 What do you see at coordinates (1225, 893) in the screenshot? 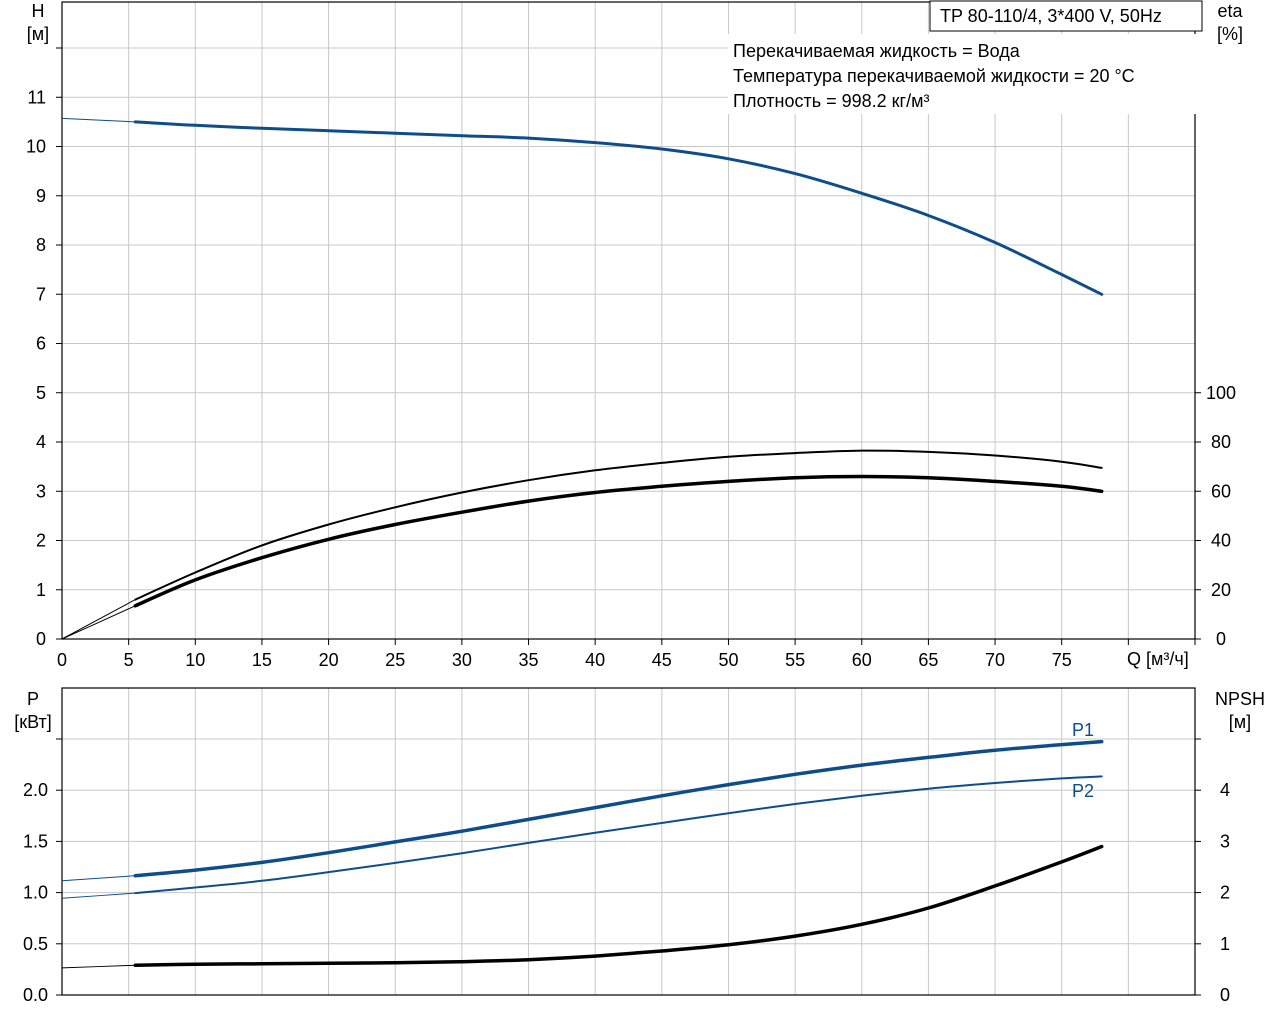
I see `bottom-y2-tick-label: 2` at bounding box center [1225, 893].